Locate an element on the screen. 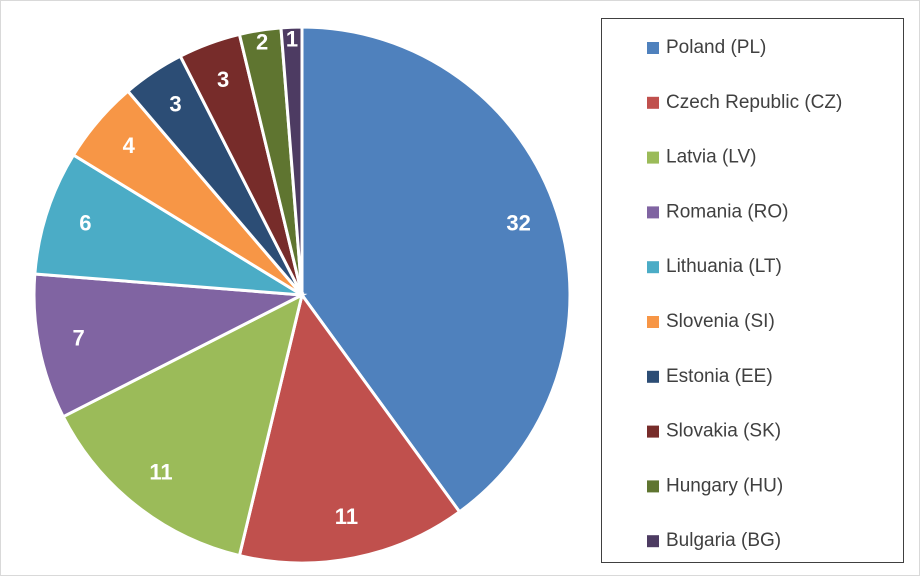 The height and width of the screenshot is (576, 920). legend-label: Slovenia (SI) is located at coordinates (720, 321).